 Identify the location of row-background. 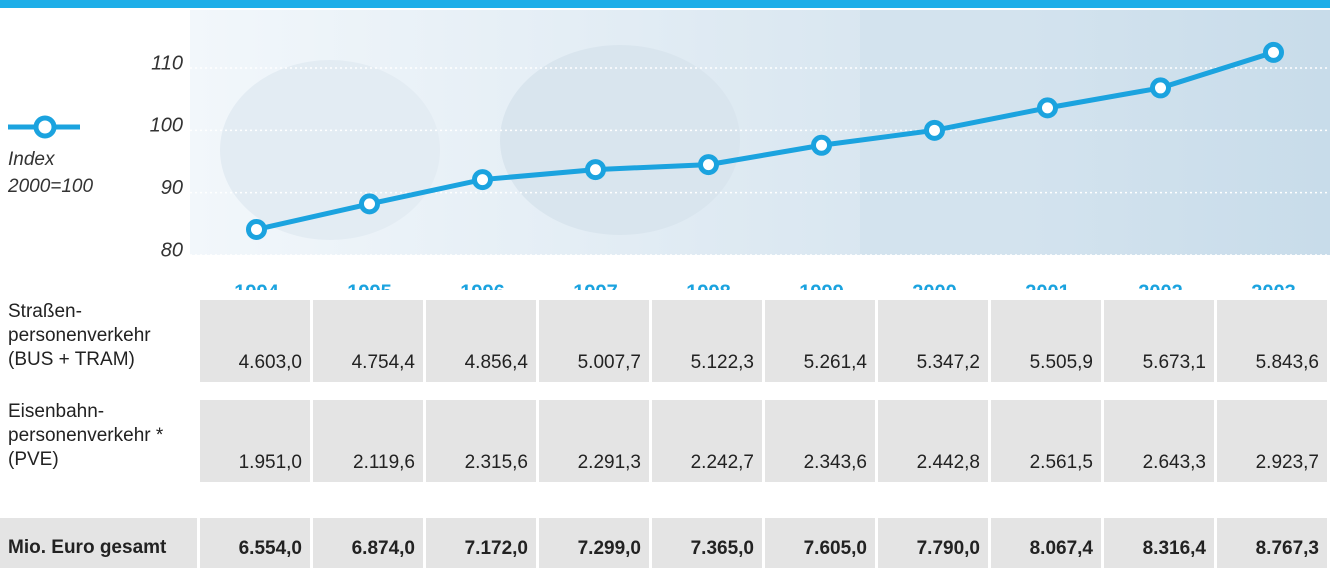
(98, 543).